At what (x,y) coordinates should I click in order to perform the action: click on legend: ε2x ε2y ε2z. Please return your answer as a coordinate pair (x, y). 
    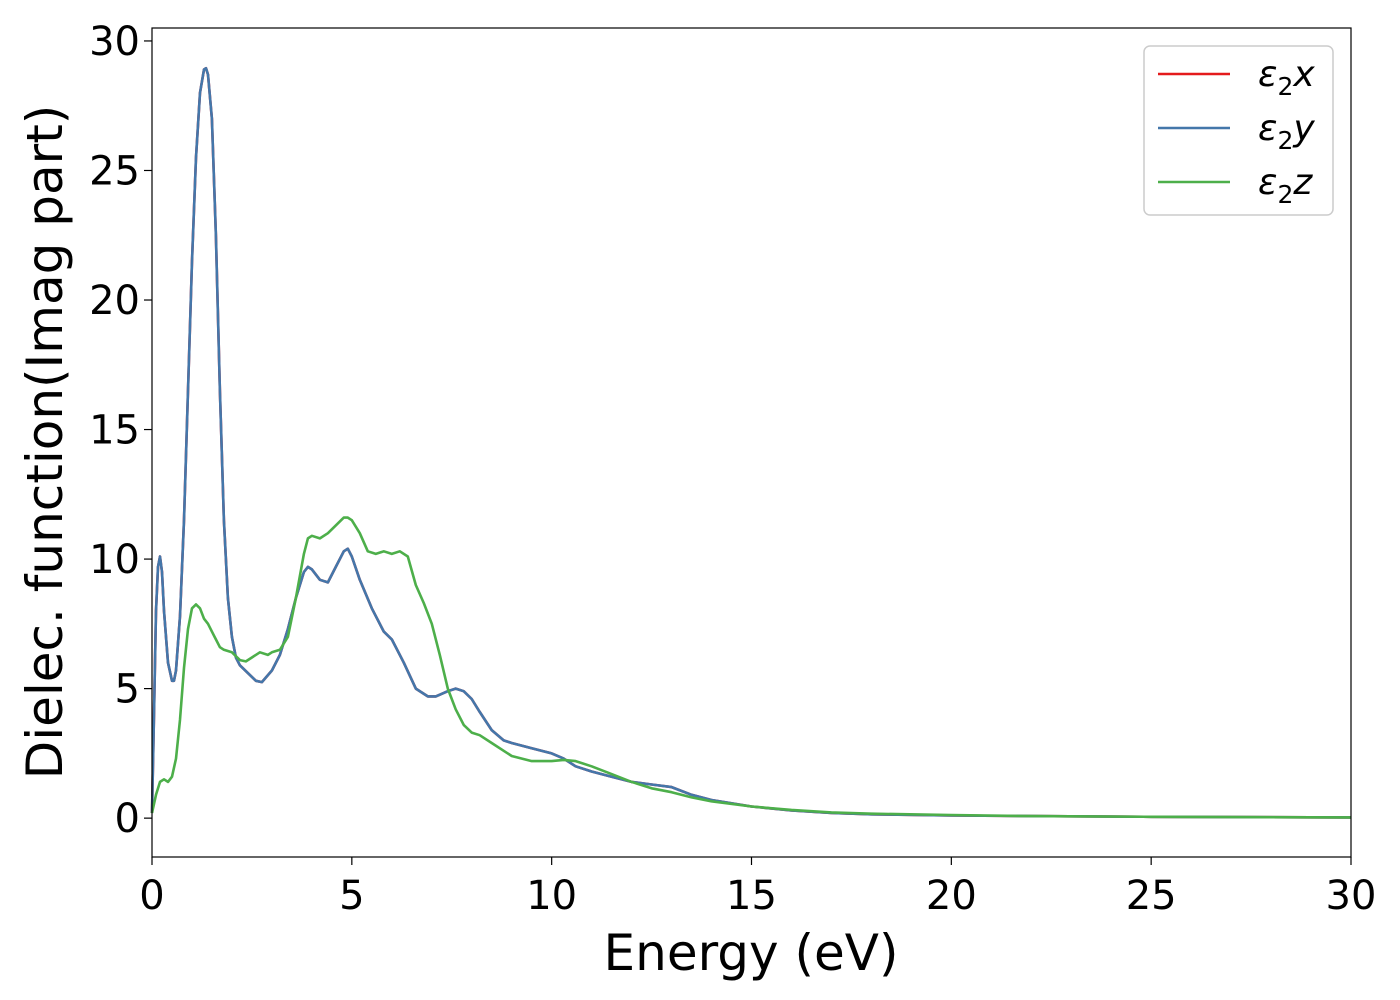
    Looking at the image, I should click on (1238, 130).